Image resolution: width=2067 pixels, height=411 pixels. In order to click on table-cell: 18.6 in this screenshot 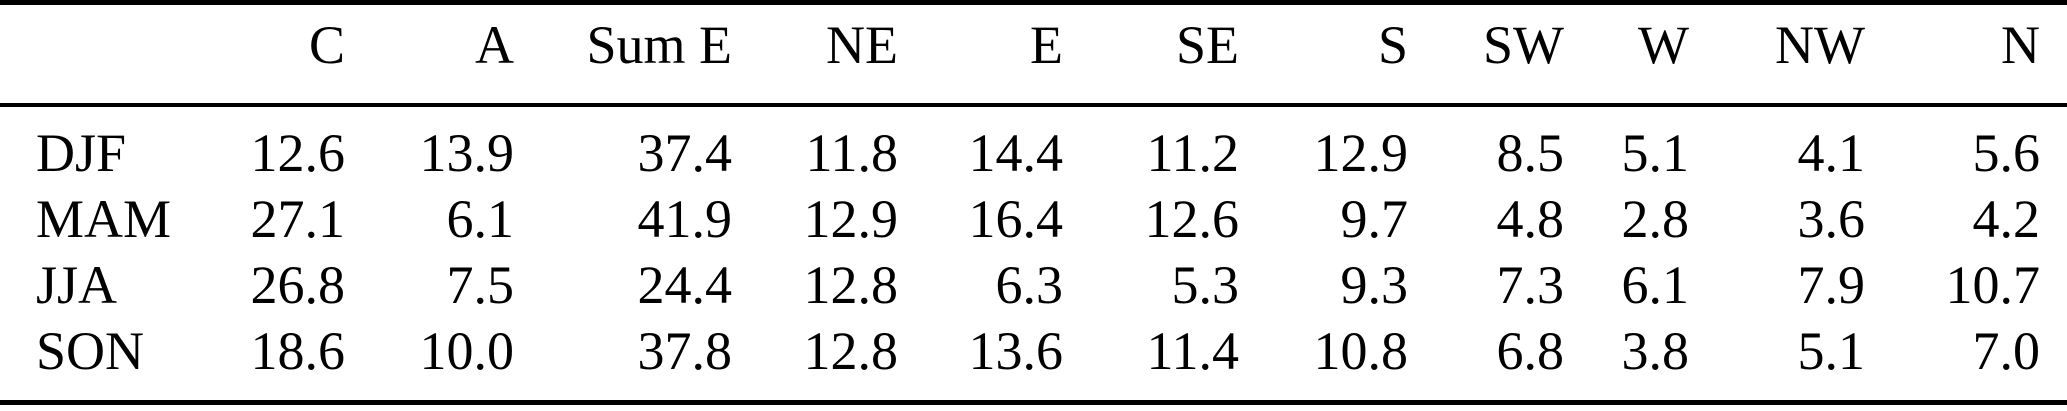, I will do `click(272, 361)`.